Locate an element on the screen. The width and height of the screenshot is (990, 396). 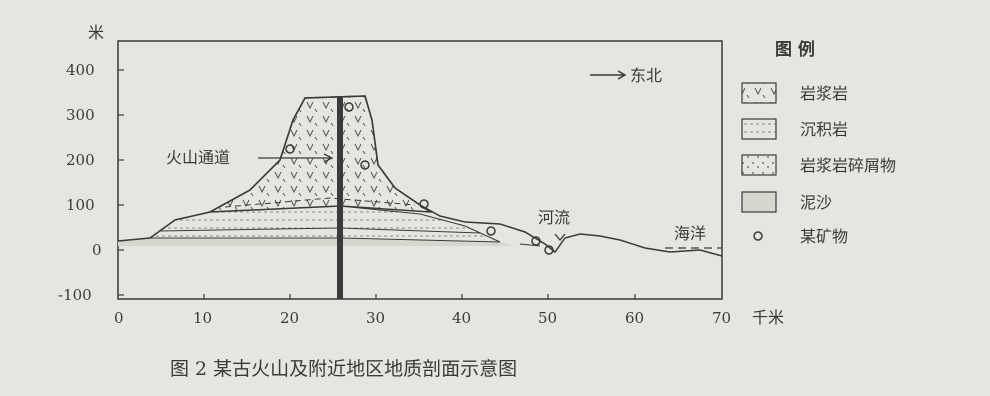
y-tick: -100 is located at coordinates (75, 295).